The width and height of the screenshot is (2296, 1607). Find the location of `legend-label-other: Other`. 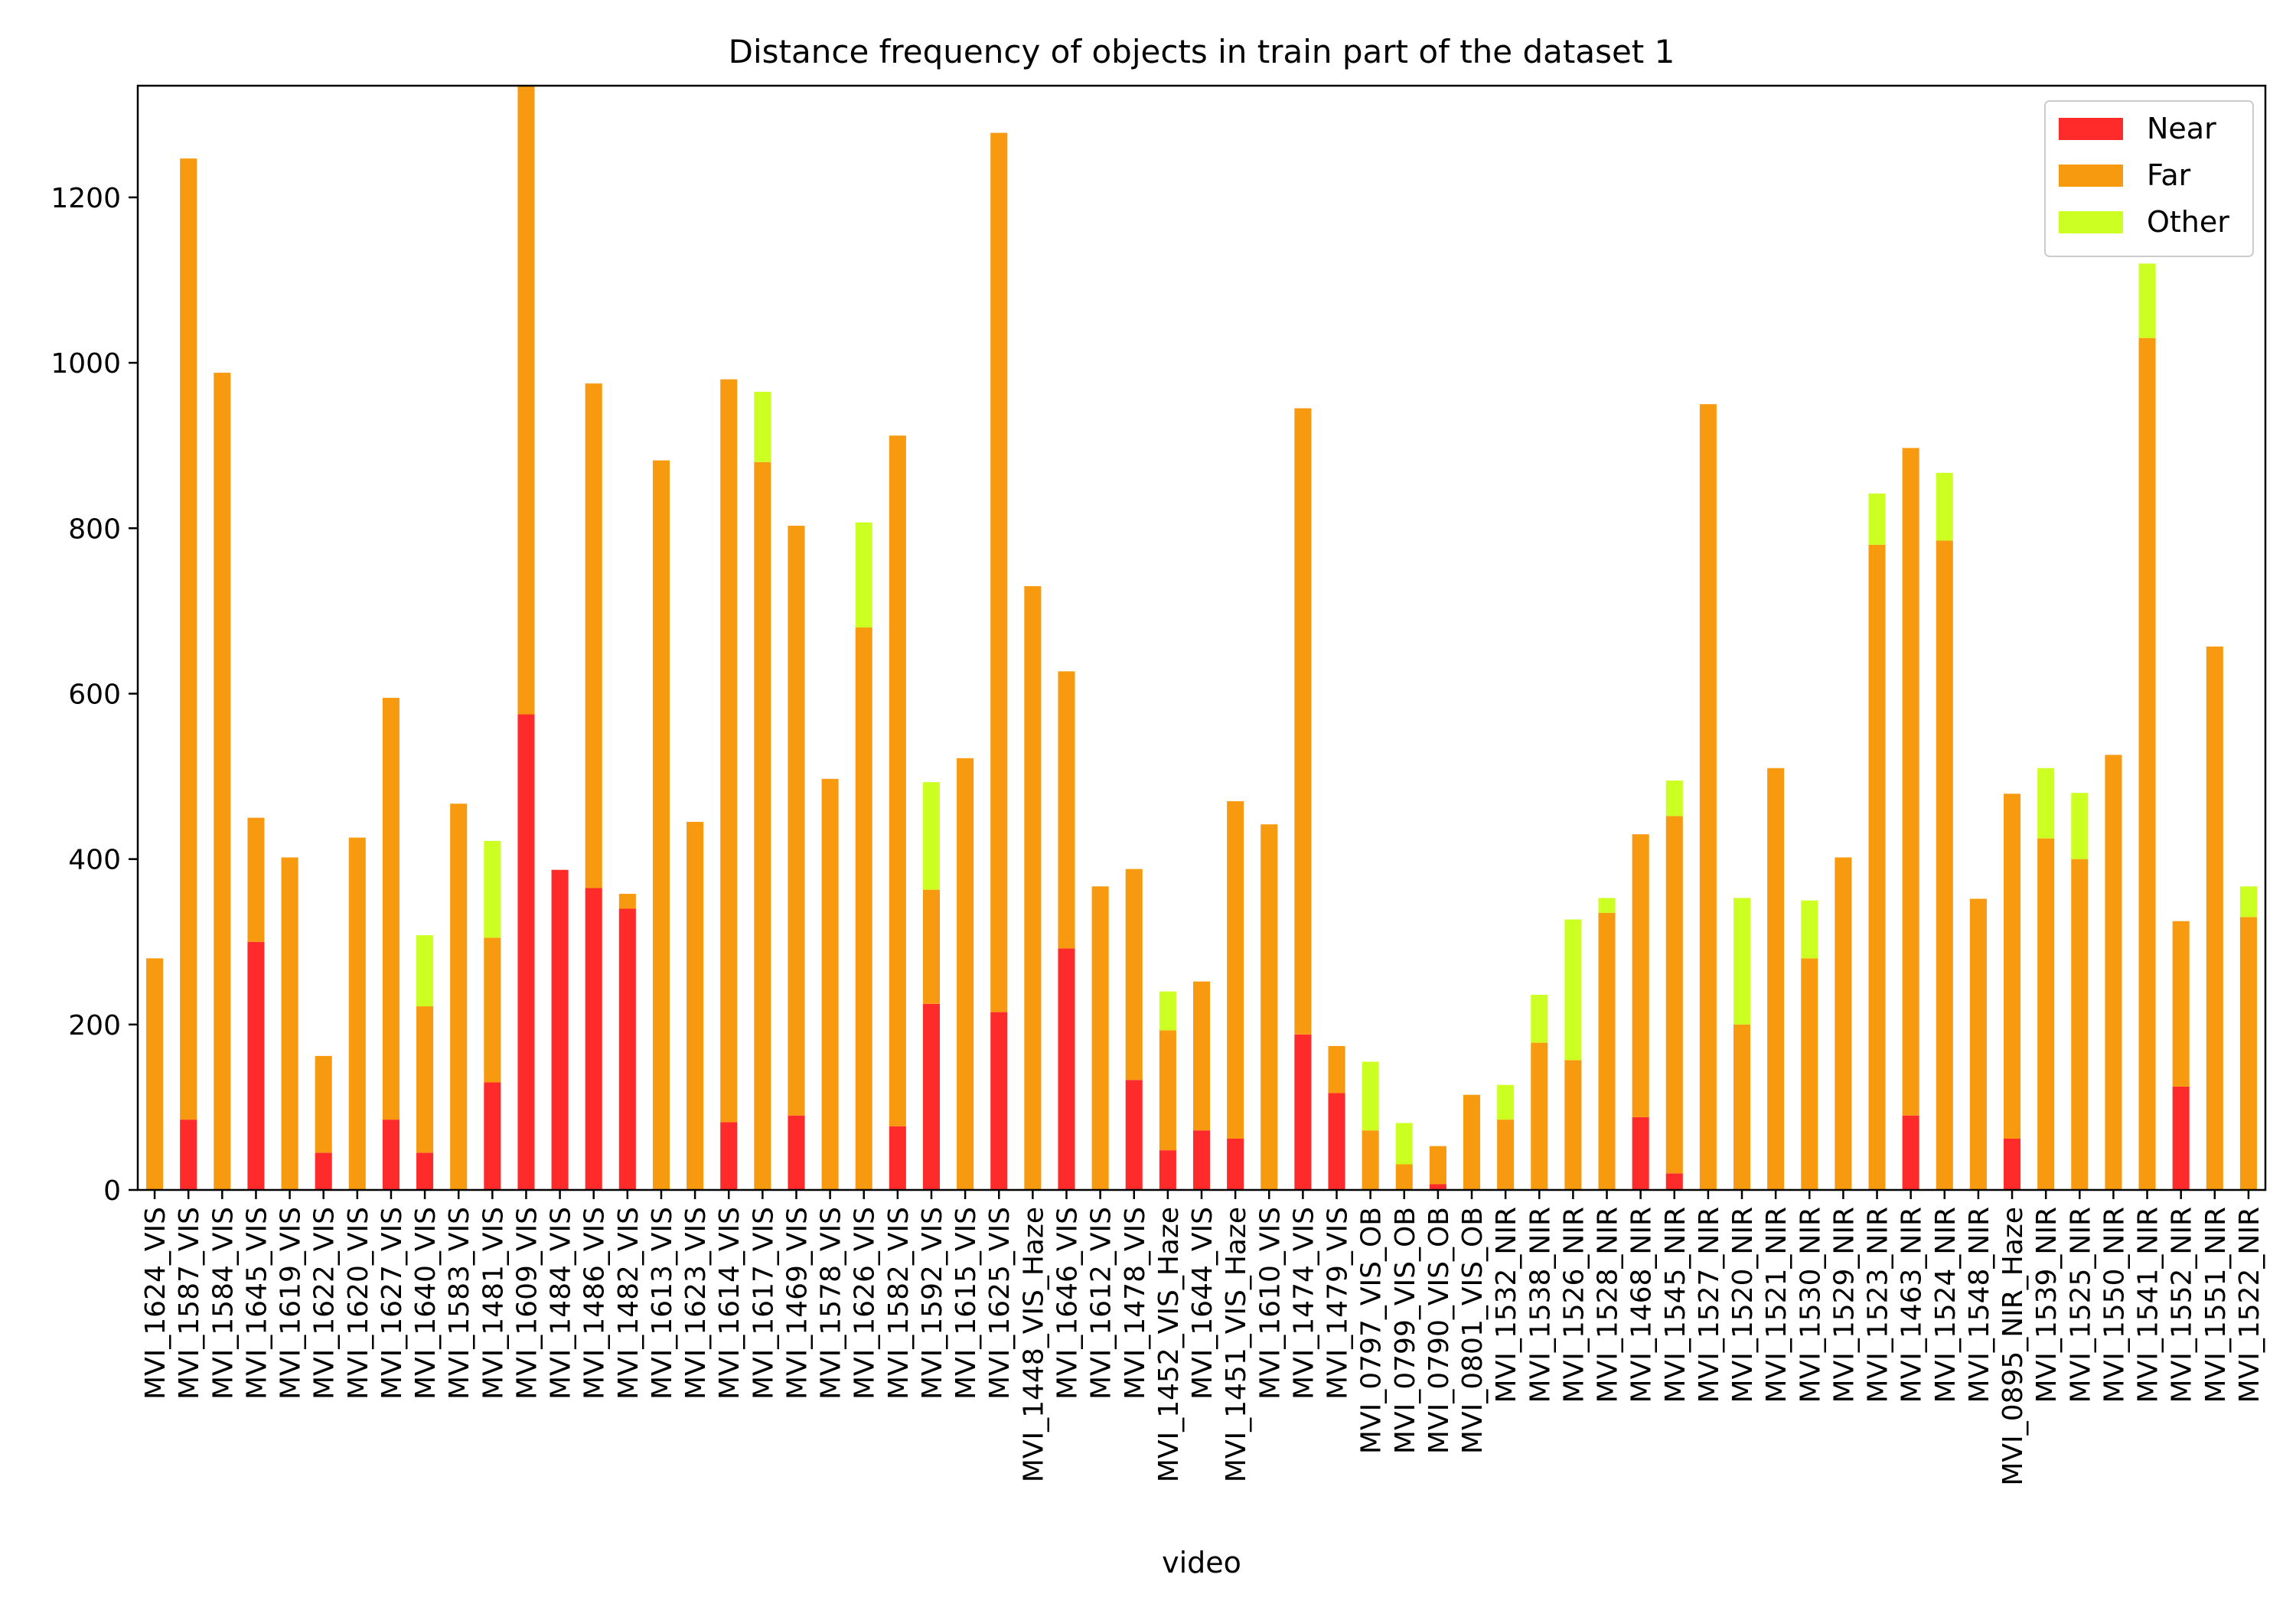

legend-label-other: Other is located at coordinates (2188, 222).